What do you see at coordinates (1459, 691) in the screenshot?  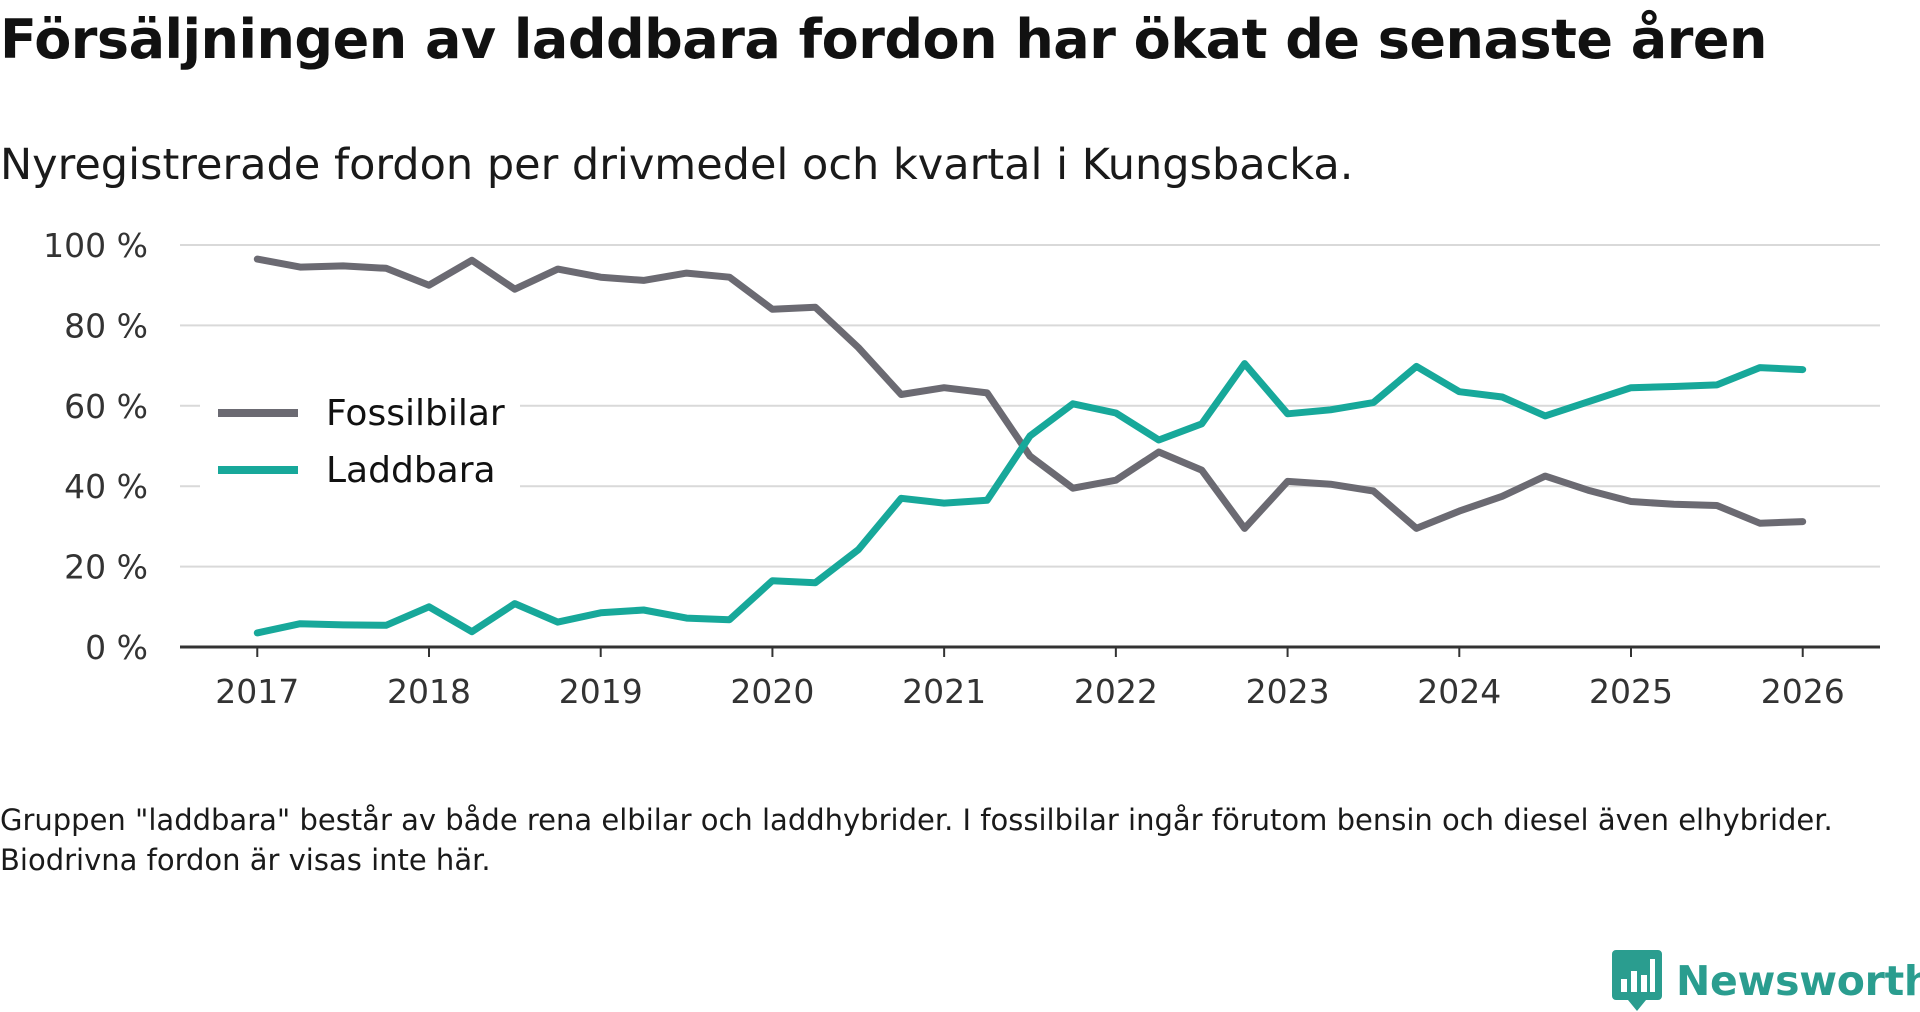 I see `x-tick-label: 2024` at bounding box center [1459, 691].